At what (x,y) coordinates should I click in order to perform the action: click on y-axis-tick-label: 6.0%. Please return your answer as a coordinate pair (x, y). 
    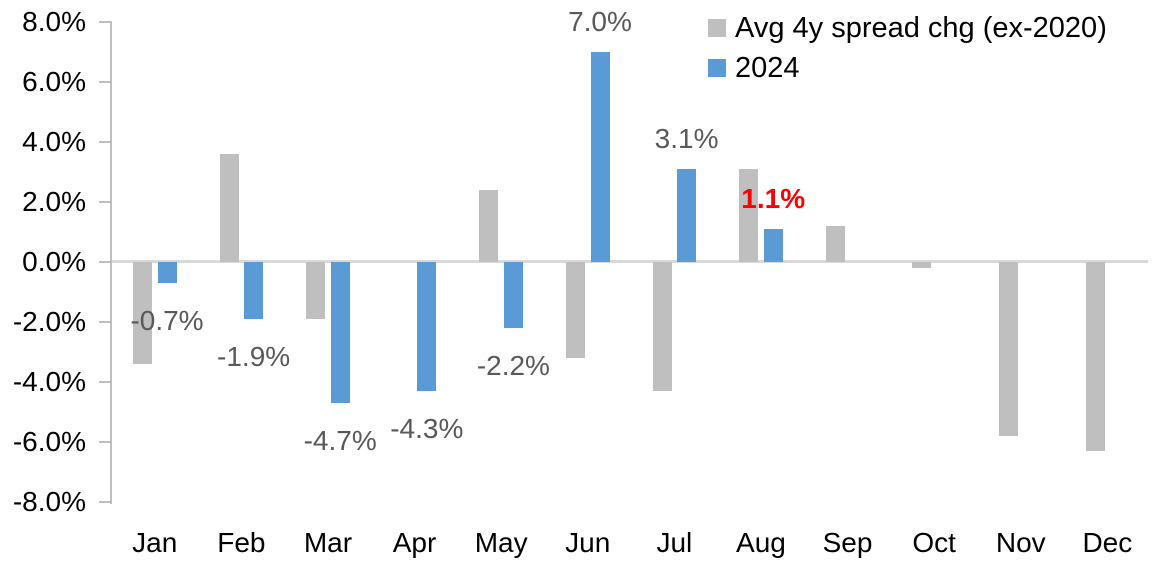
    Looking at the image, I should click on (54, 81).